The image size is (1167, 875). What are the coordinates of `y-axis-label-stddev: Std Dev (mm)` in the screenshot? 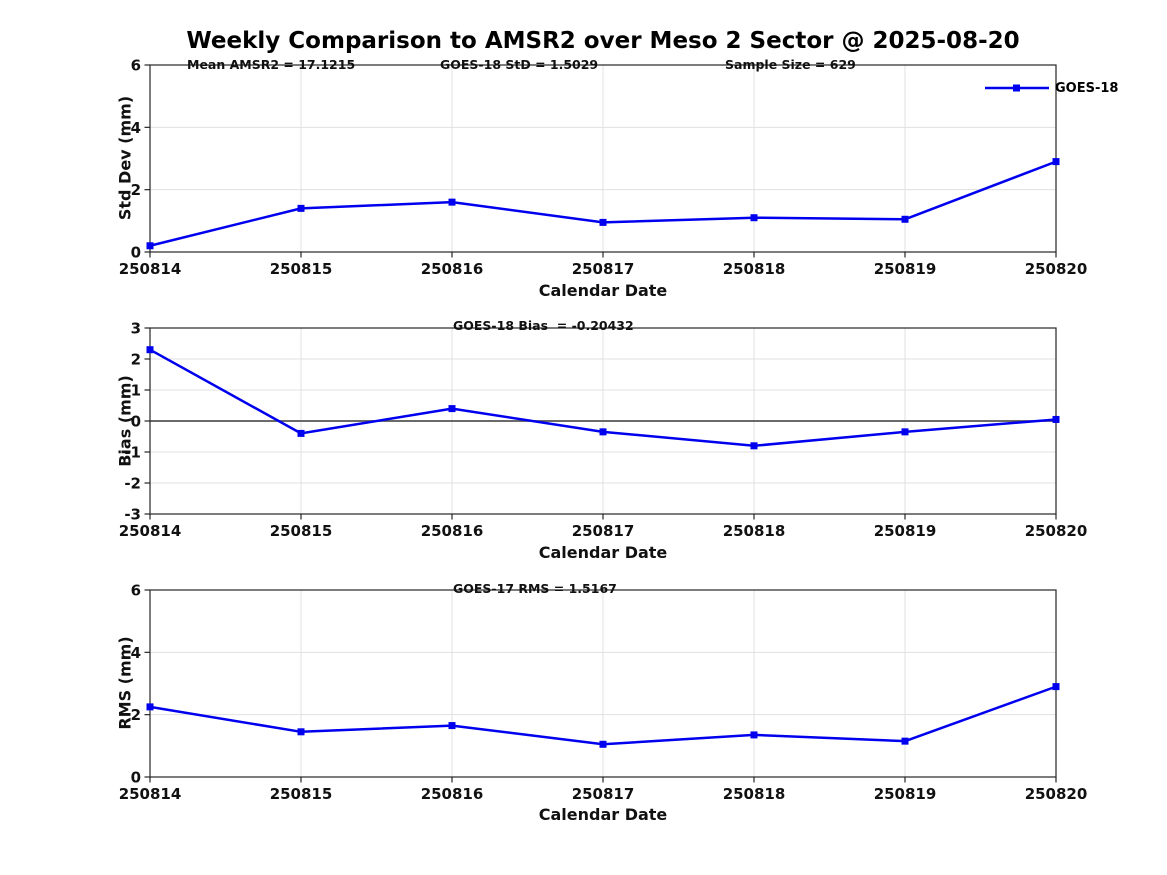 It's located at (125, 158).